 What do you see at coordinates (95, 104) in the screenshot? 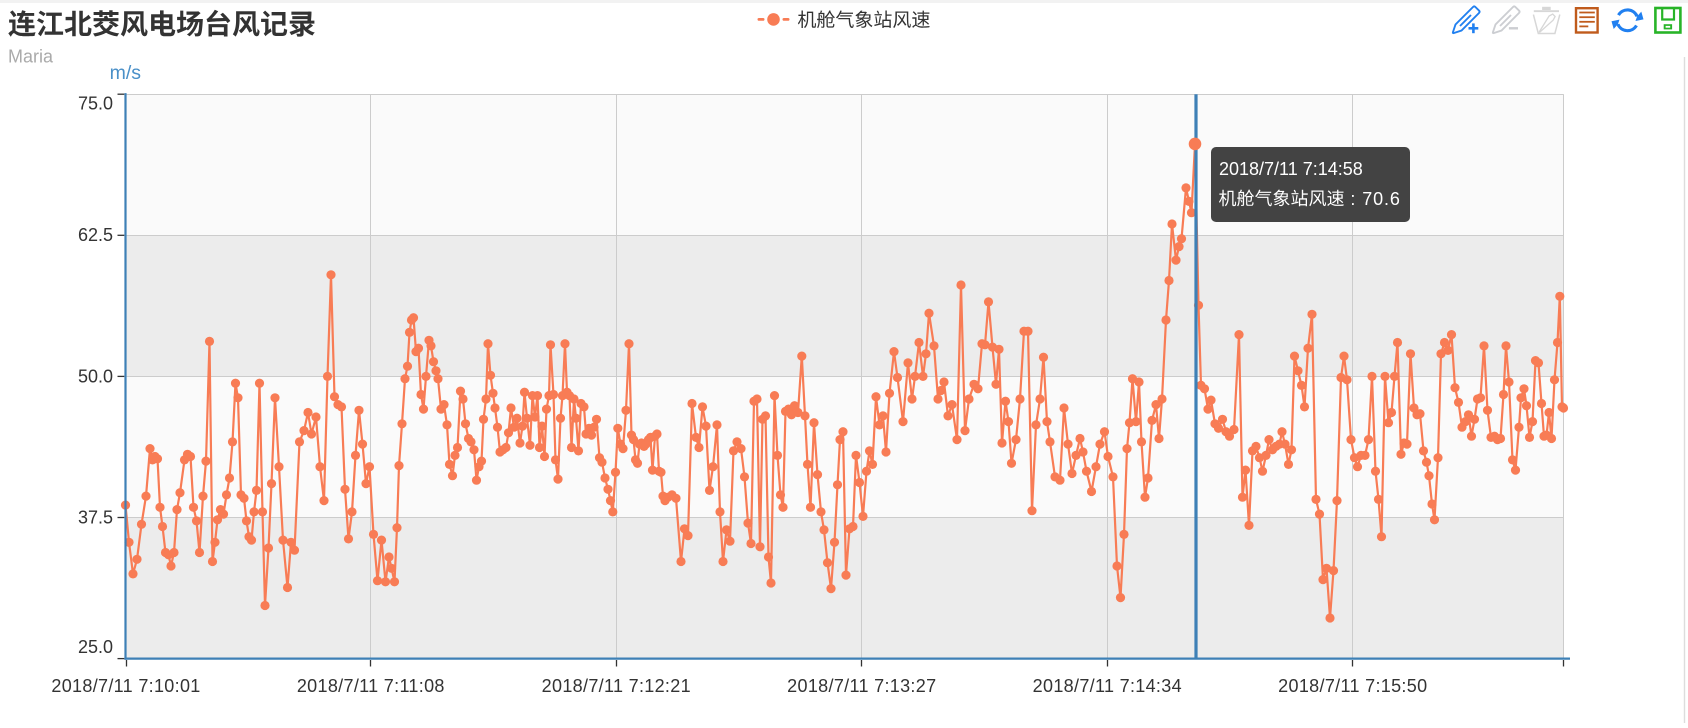
I see `svg-text: 75.0` at bounding box center [95, 104].